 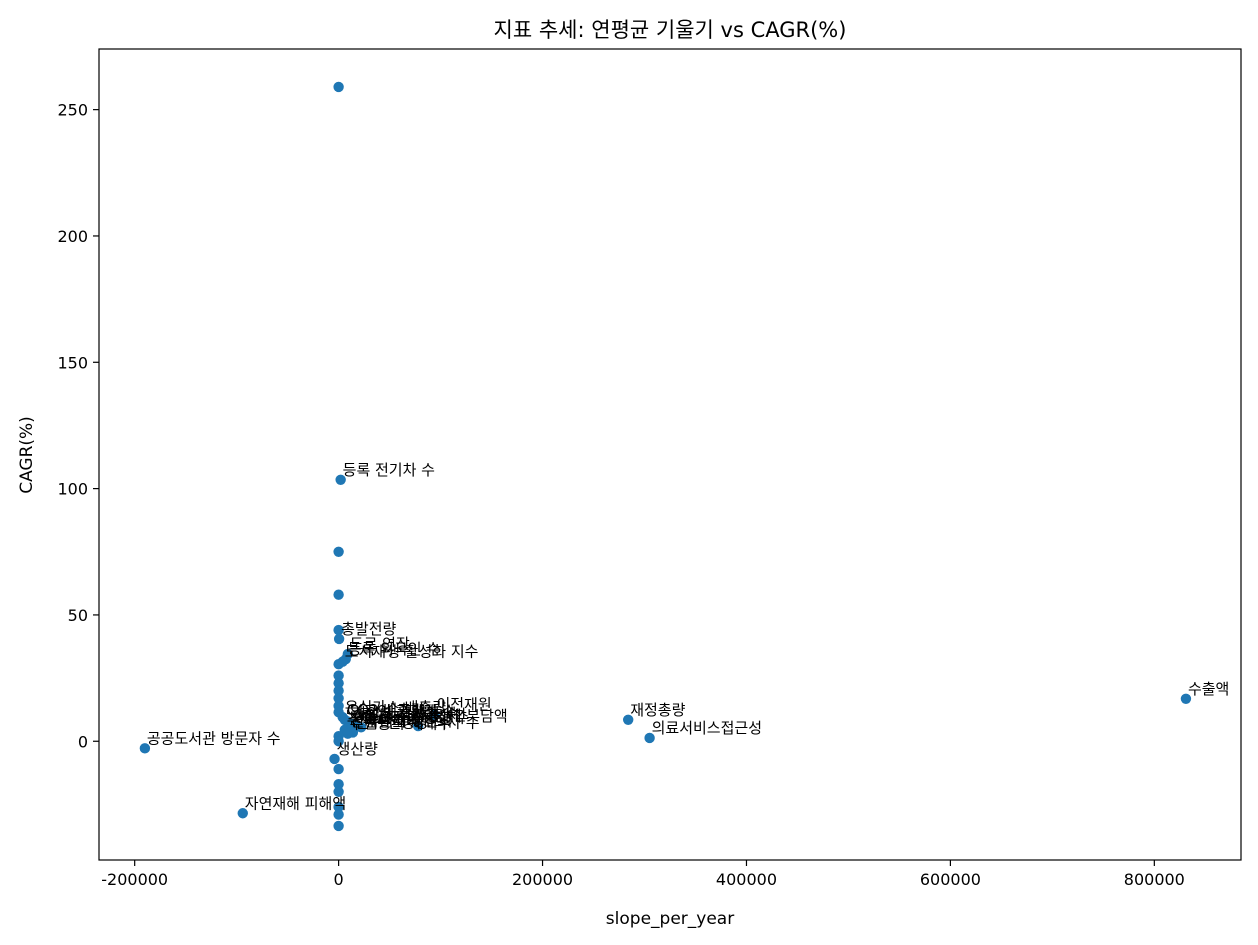 I want to click on point-label: 등록 외국인 수, so click(x=394, y=649).